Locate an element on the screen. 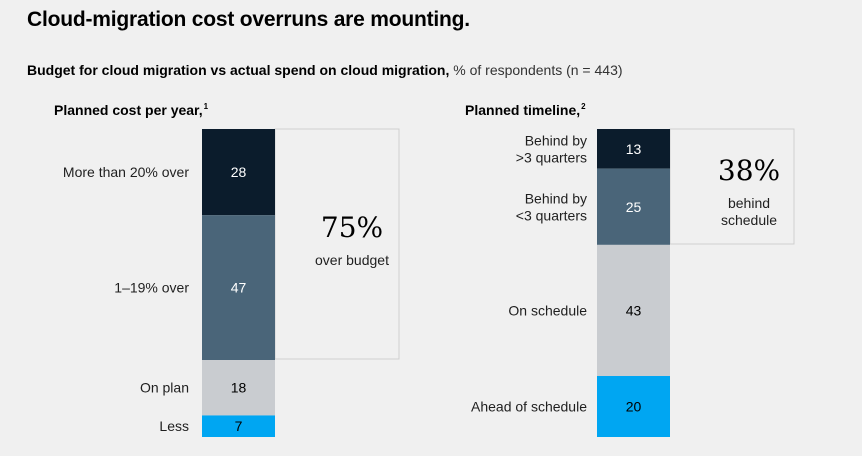 This screenshot has height=456, width=862. bar-segment-on-schedule is located at coordinates (633, 310).